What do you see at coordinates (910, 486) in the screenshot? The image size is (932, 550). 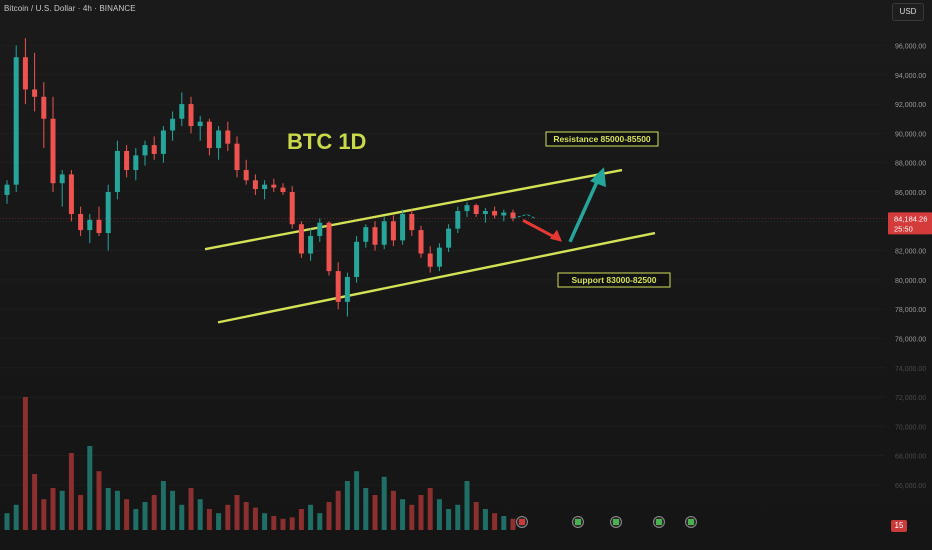 I see `price-tick-label: 66,000.00` at bounding box center [910, 486].